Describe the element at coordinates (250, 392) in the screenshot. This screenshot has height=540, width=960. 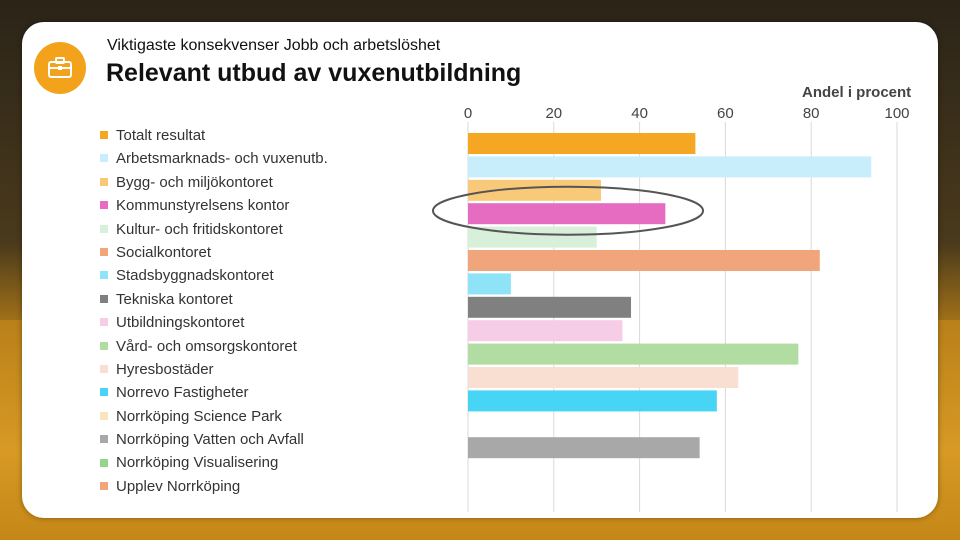
I see `legend-item: Norrevo Fastigheter` at that location.